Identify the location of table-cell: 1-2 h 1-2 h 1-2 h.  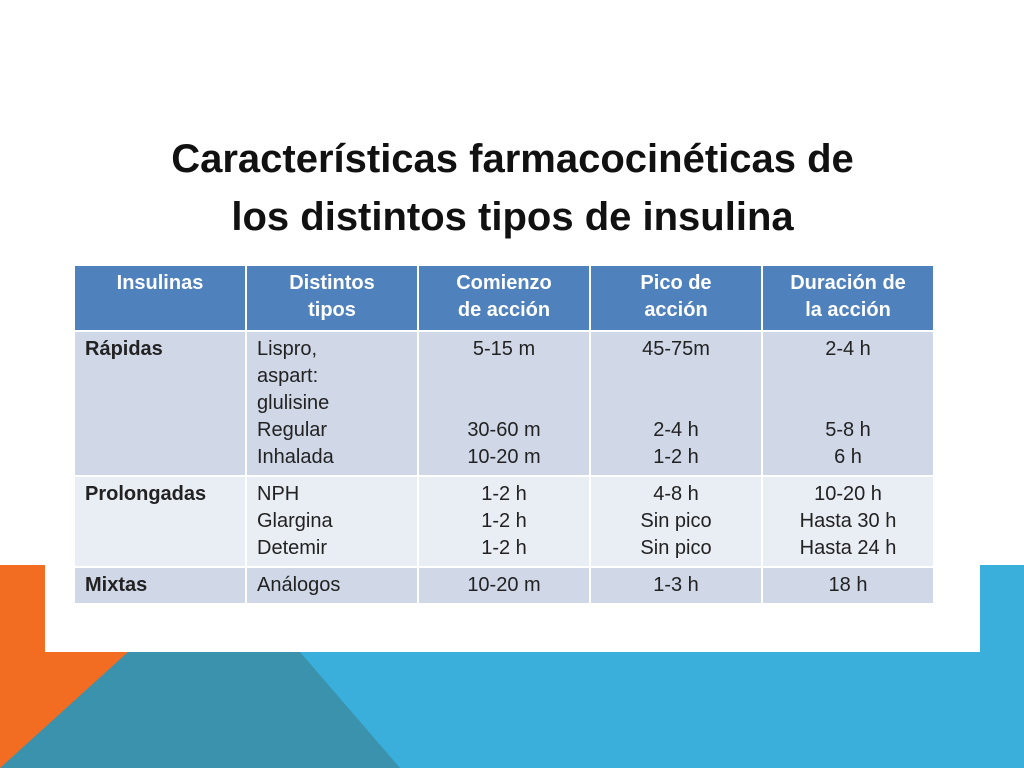
(504, 521).